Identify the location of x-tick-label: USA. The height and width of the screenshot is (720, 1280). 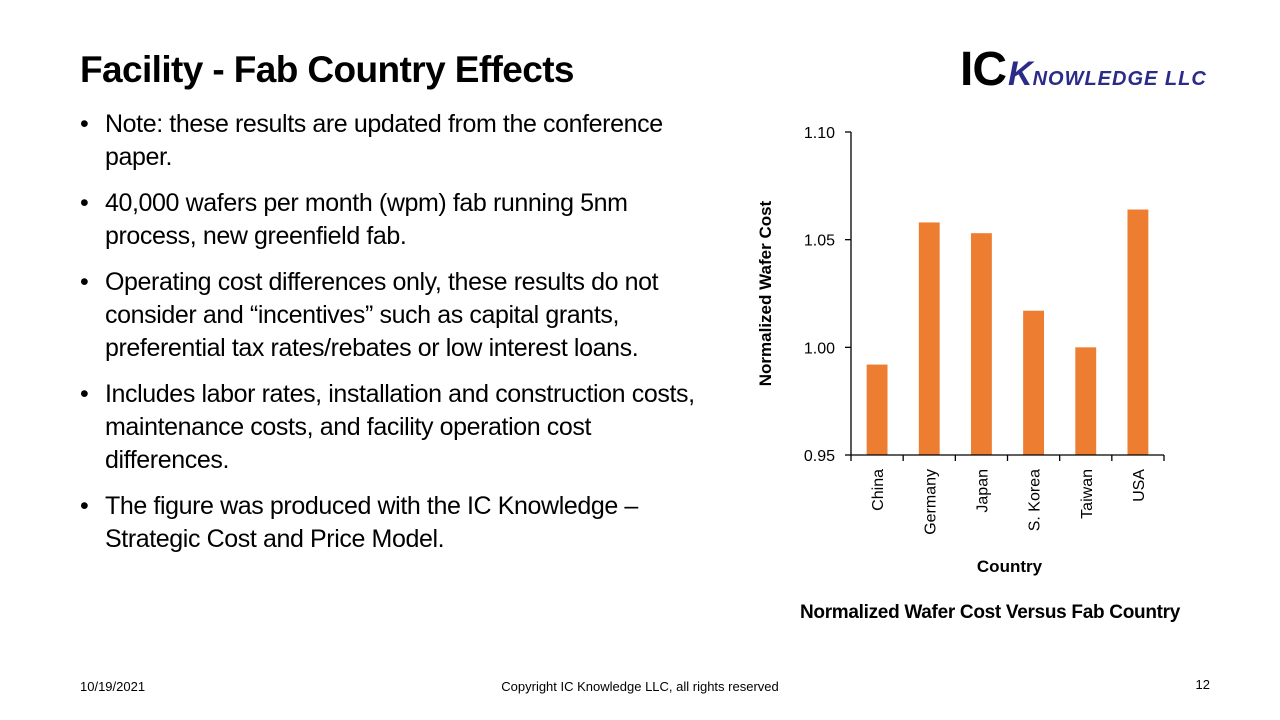
(1139, 485).